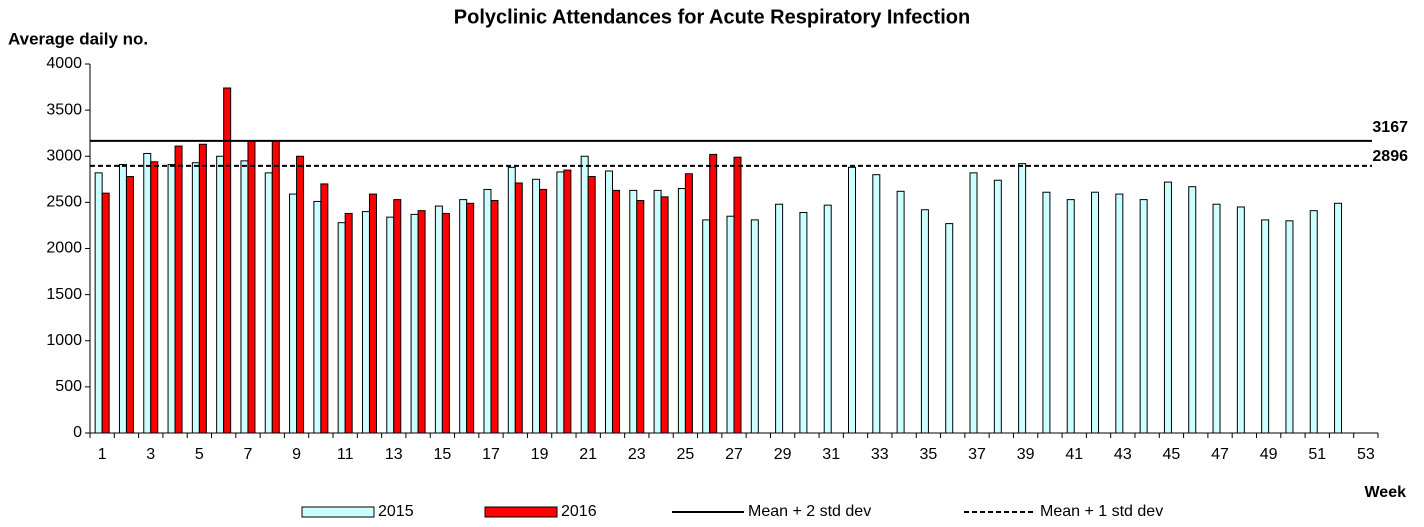 The width and height of the screenshot is (1424, 527). I want to click on x-tick-label: 43, so click(1123, 454).